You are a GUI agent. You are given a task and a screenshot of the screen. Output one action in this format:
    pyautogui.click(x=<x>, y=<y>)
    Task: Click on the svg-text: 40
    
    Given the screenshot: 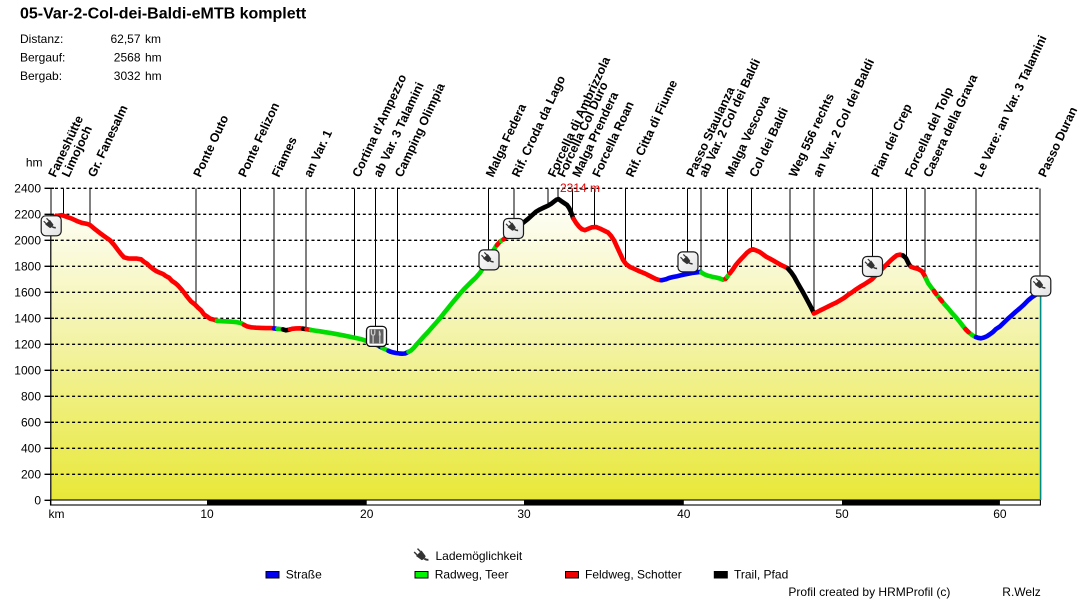 What is the action you would take?
    pyautogui.click(x=684, y=514)
    